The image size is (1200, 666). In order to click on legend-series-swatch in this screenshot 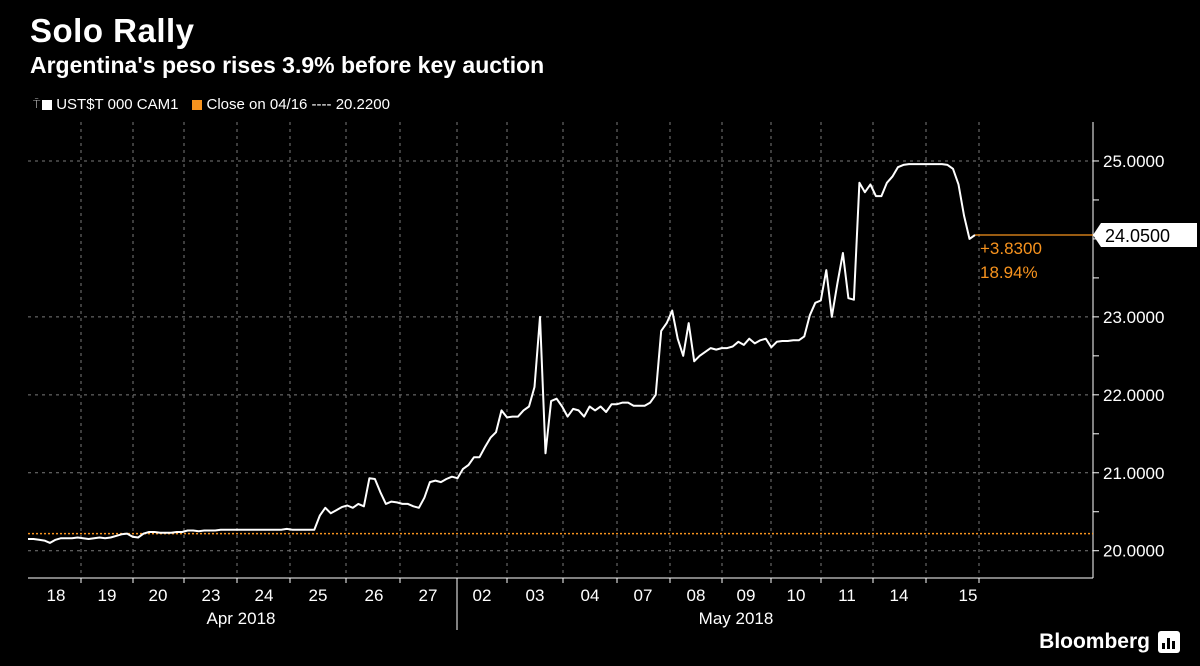, I will do `click(47, 104)`.